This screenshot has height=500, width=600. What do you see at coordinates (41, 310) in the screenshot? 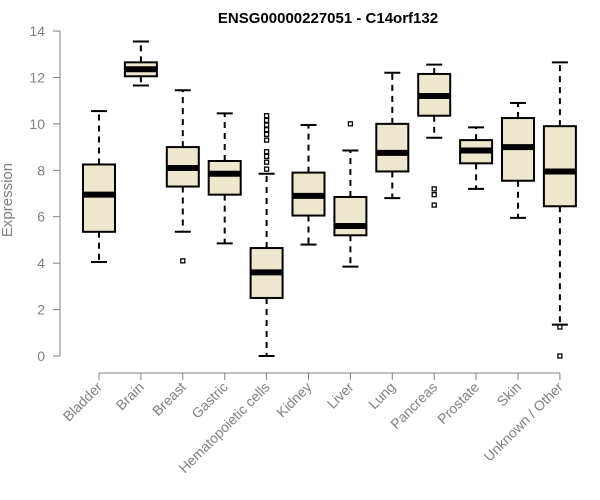
I see `y-tick-label: 2` at bounding box center [41, 310].